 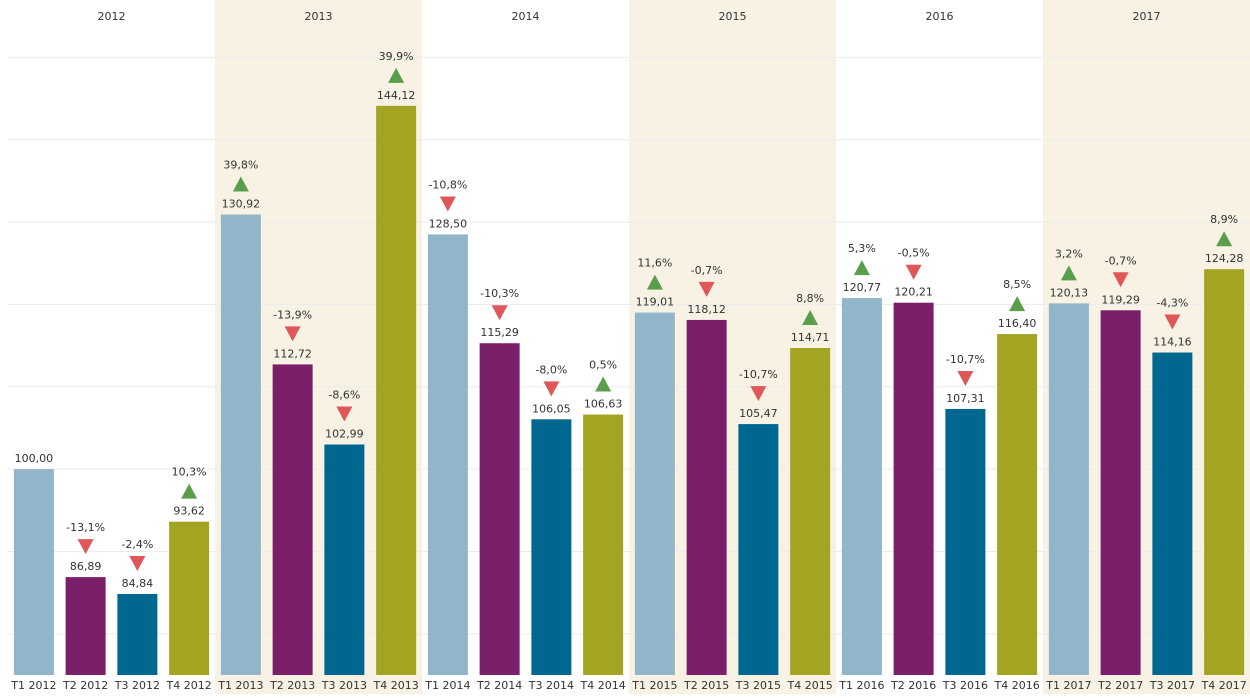 What do you see at coordinates (1224, 219) in the screenshot?
I see `change-label: 8,9%` at bounding box center [1224, 219].